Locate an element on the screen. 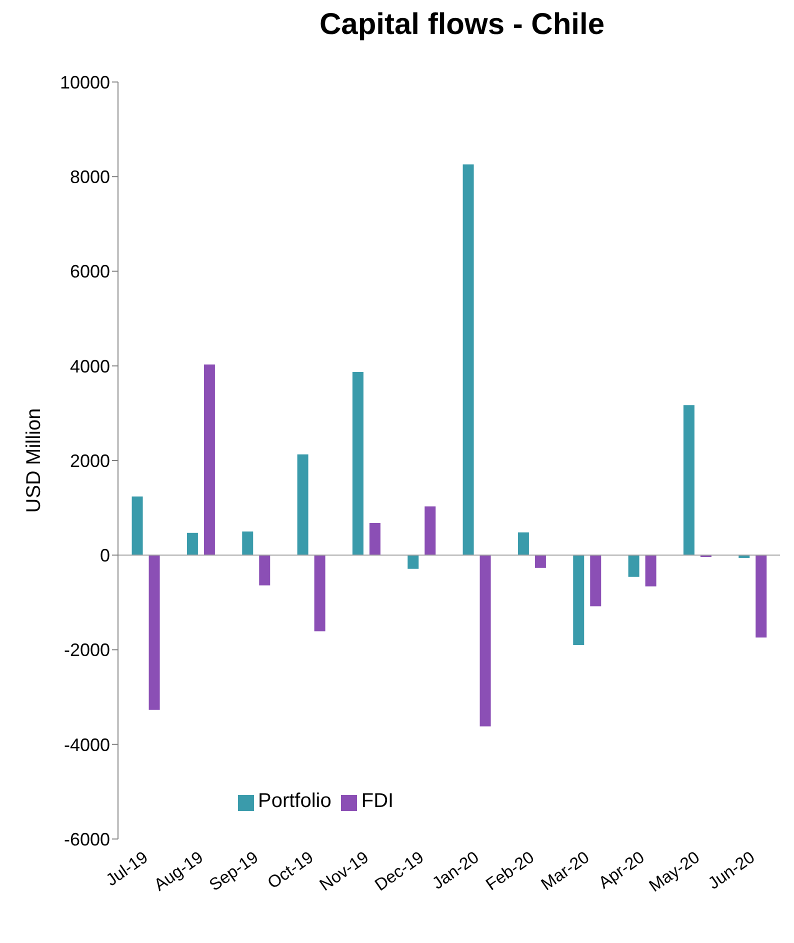 This screenshot has height=943, width=794. y-tick-label: 4000 is located at coordinates (90, 366).